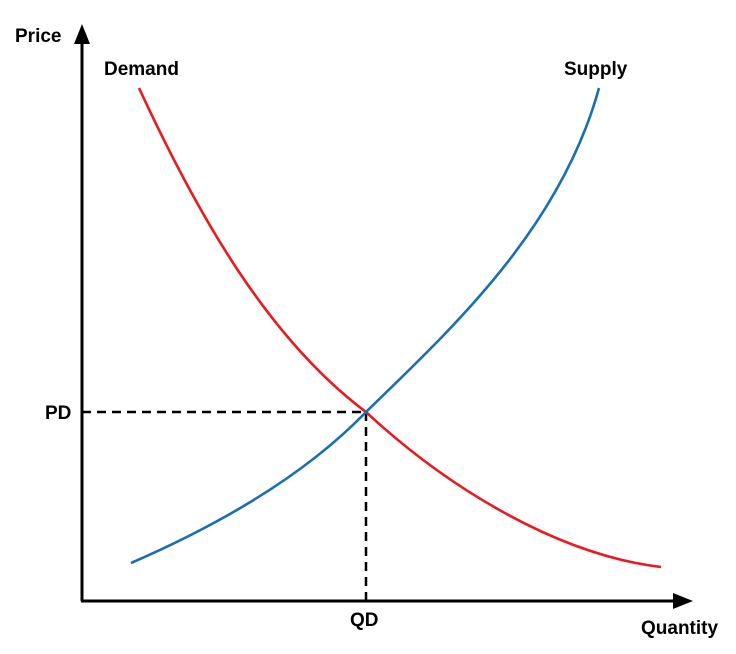 This screenshot has height=654, width=736. Describe the element at coordinates (141, 69) in the screenshot. I see `demand-label: Demand` at that location.